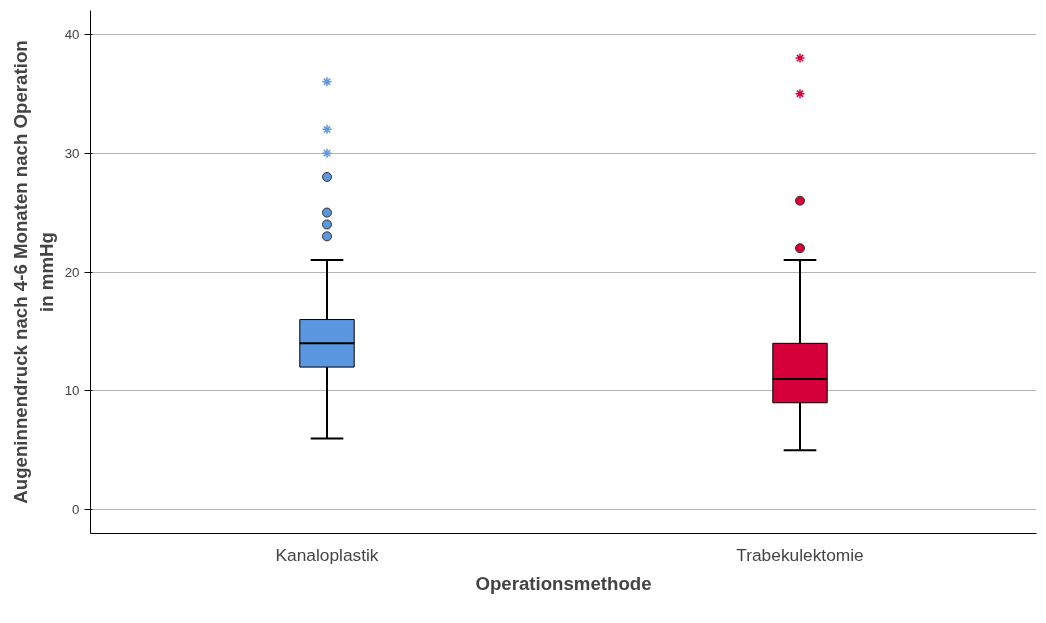 The width and height of the screenshot is (1046, 623). What do you see at coordinates (33, 272) in the screenshot?
I see `y-axis-title: Augeninnendruck nach 4-6 Monaten nach Operation in mmHg` at bounding box center [33, 272].